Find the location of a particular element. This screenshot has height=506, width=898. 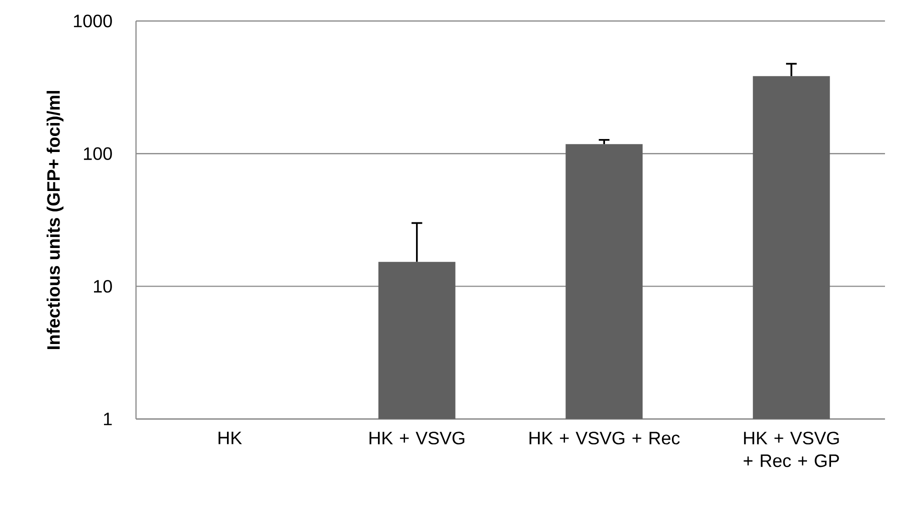

x-tick-label: HK + VSVG + Rec + GP is located at coordinates (791, 450).